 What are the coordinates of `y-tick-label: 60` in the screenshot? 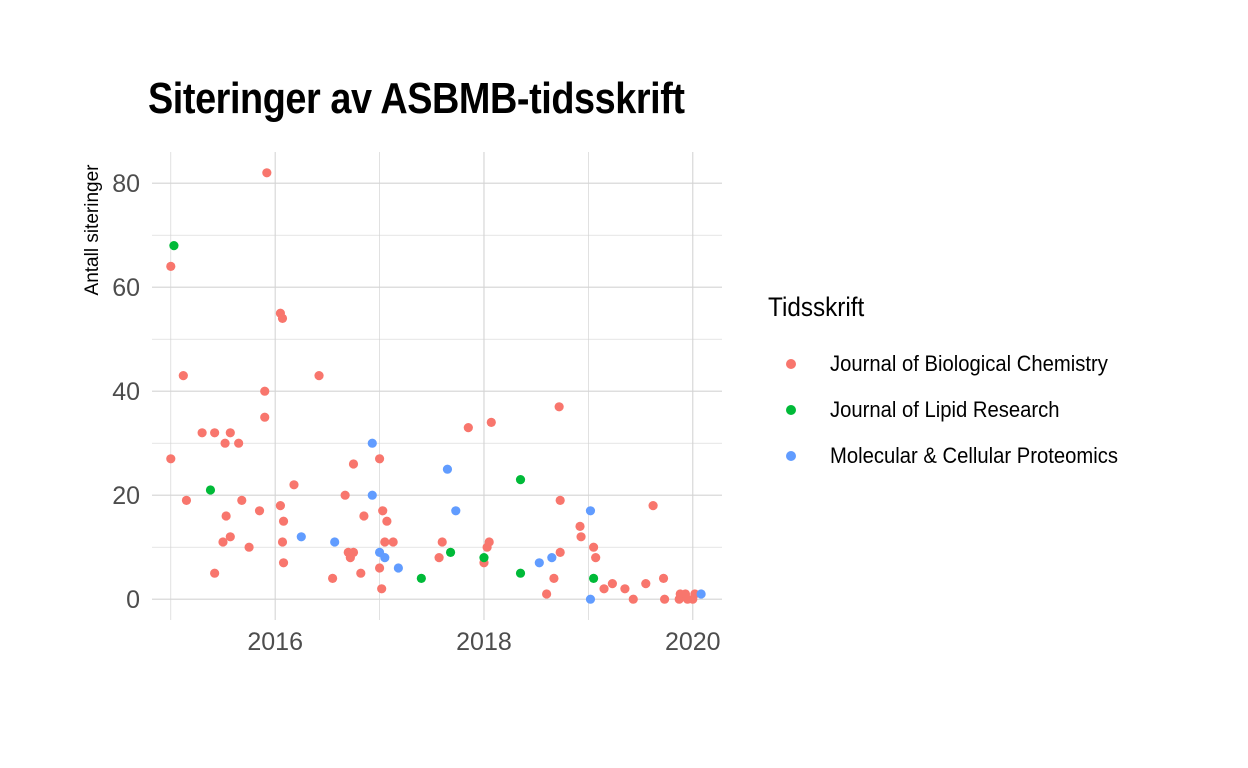 It's located at (126, 288).